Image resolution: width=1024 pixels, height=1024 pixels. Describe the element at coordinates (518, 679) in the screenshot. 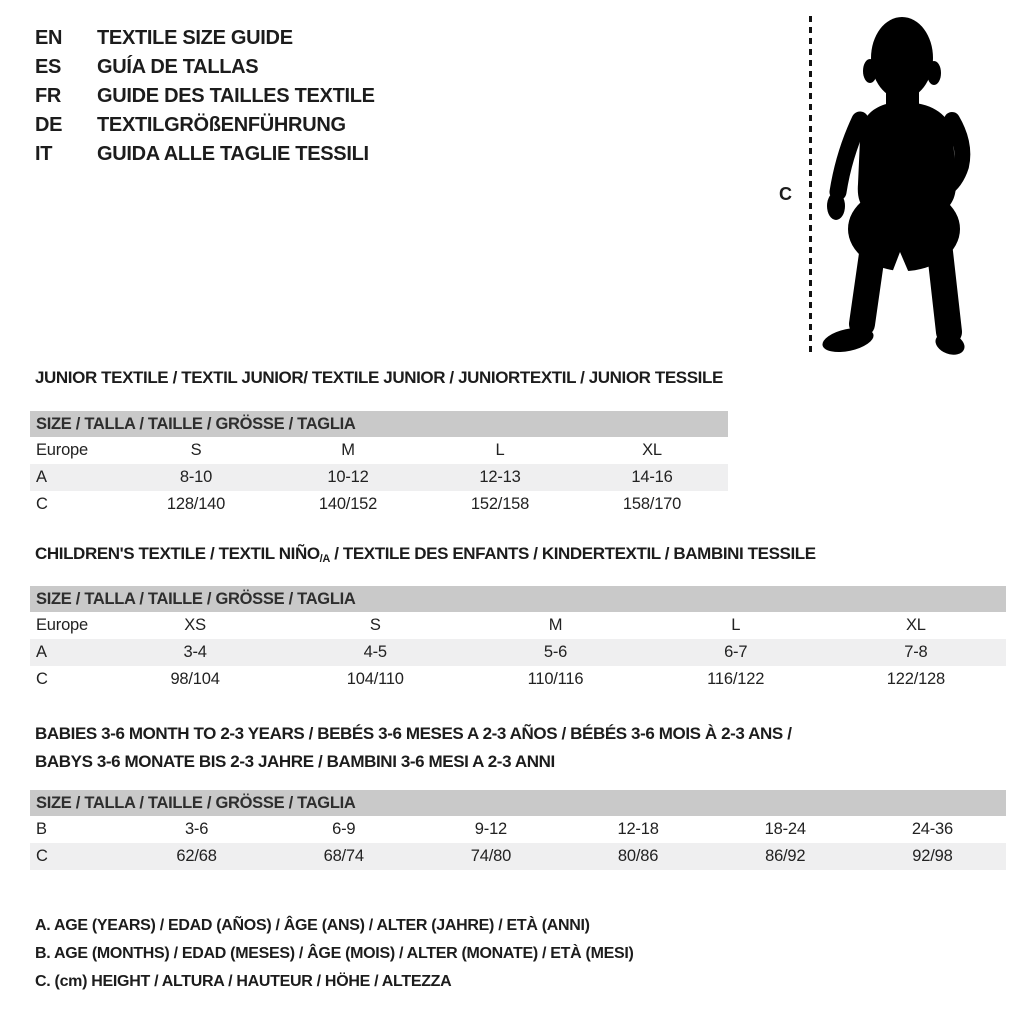

I see `table-row-height: C 98/104 104/110 110/116 116/122 122/128` at that location.